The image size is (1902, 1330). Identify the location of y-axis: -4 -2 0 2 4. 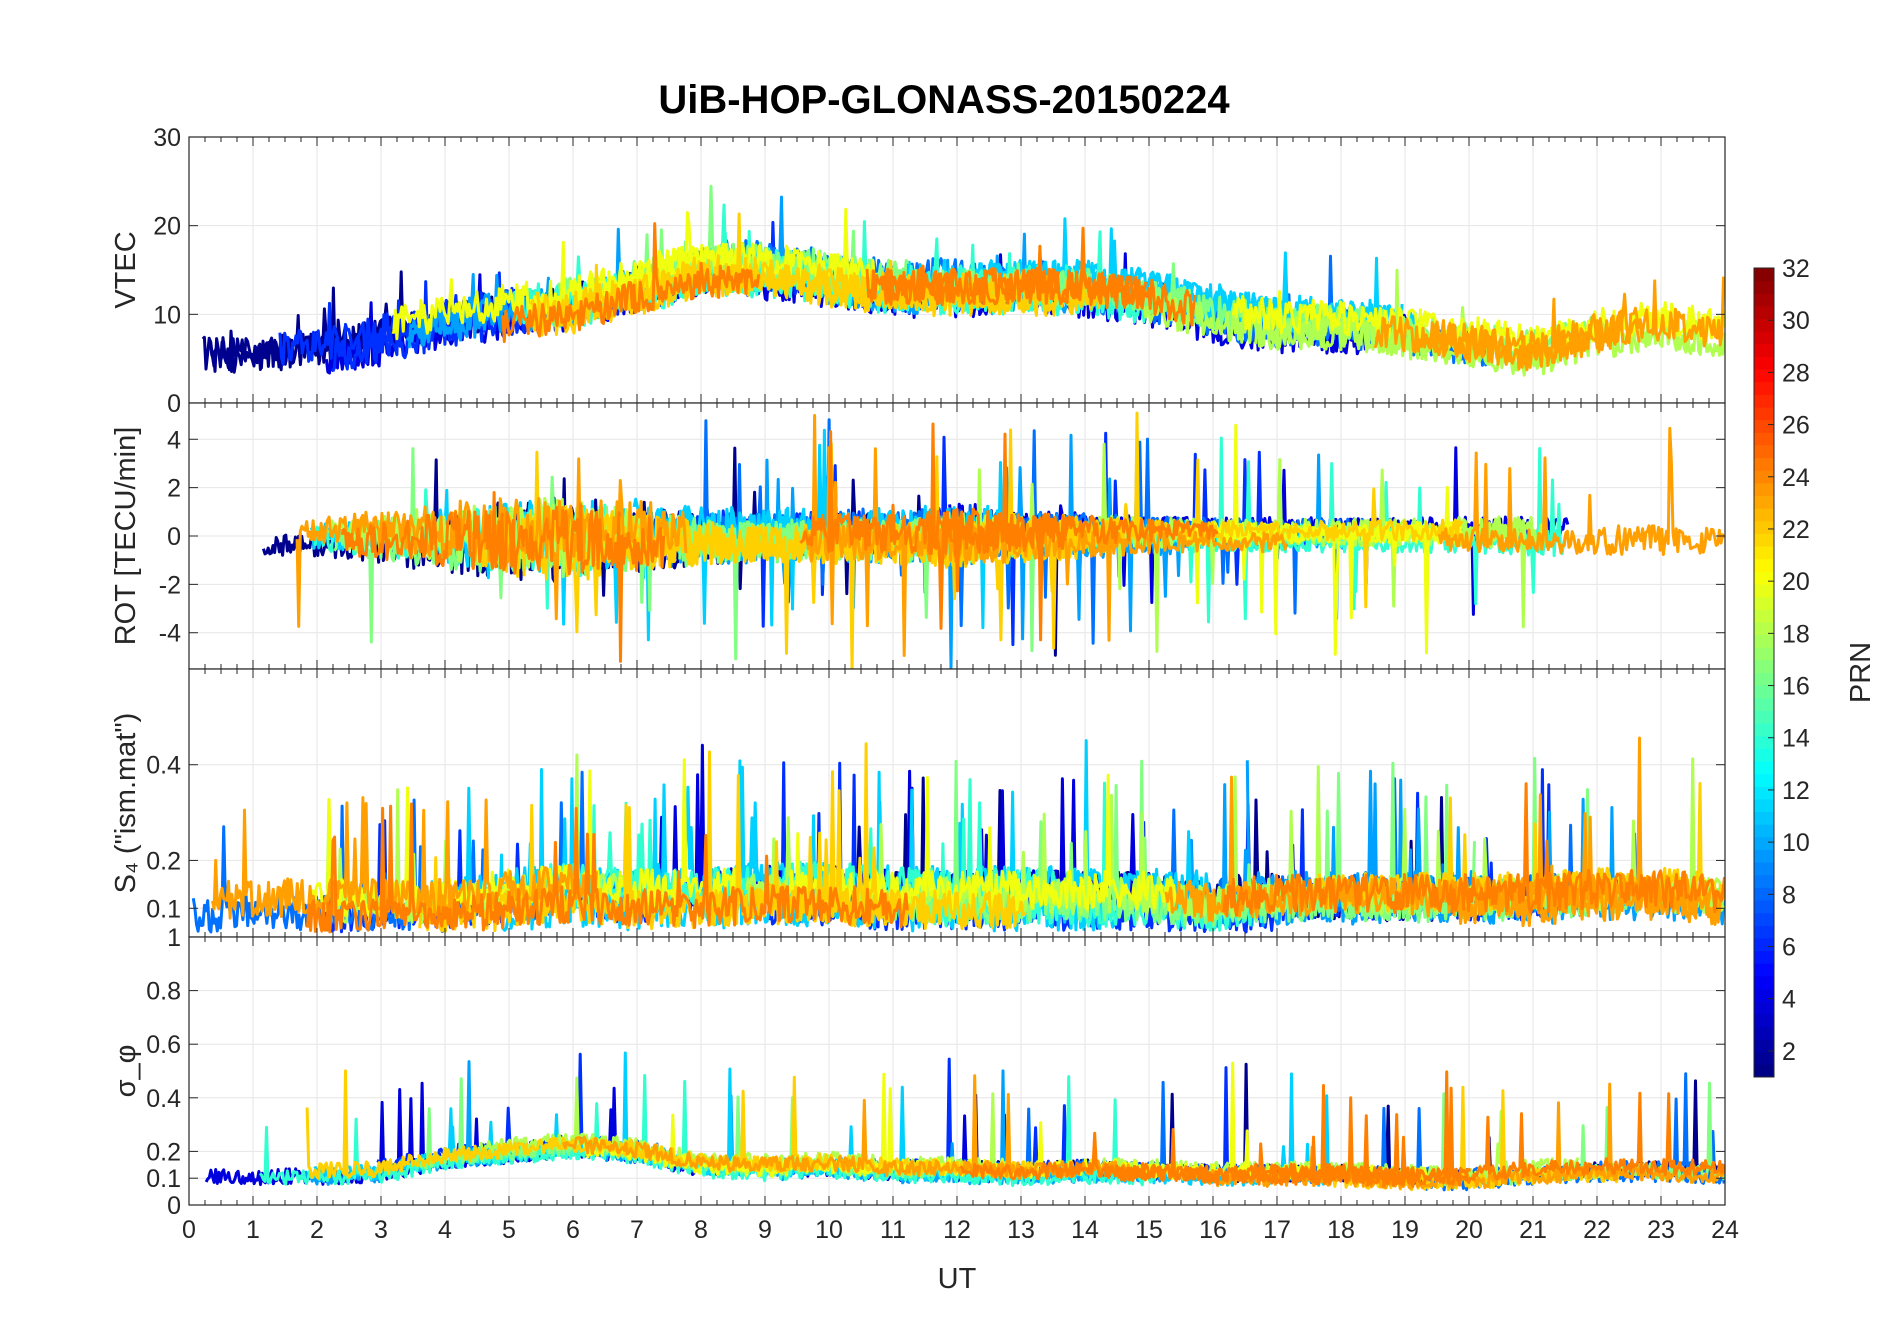
(942, 537).